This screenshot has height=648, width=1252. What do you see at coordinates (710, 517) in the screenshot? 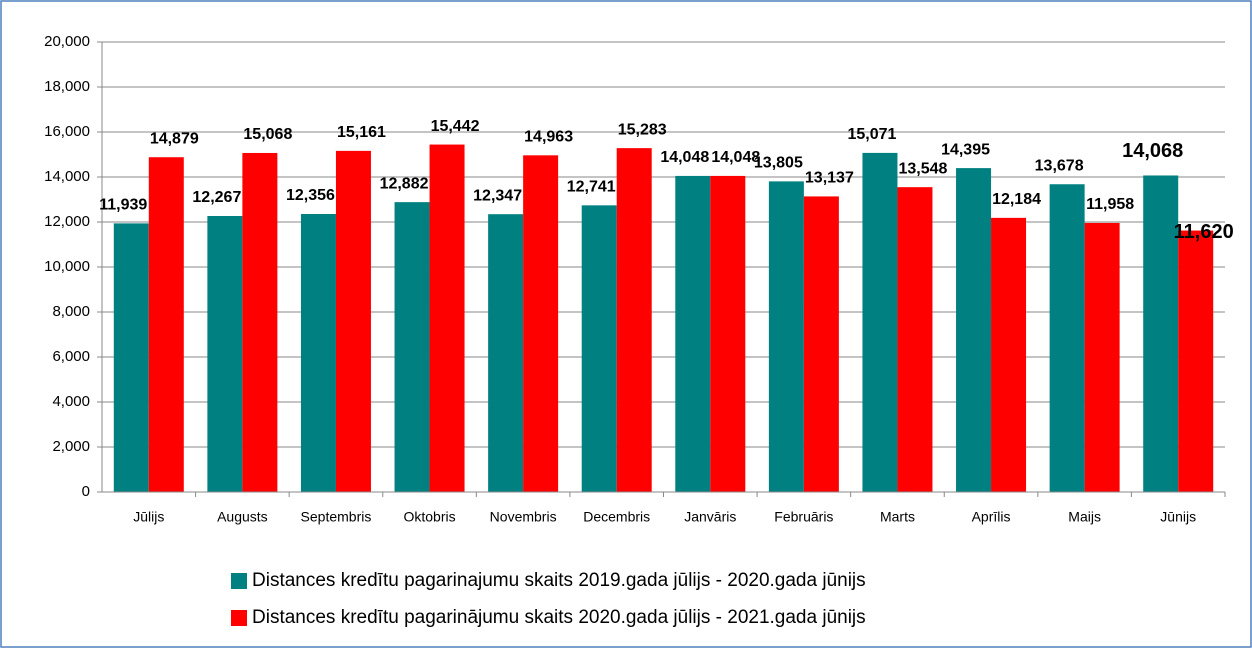
I see `x-tick-label: Janvāris` at bounding box center [710, 517].